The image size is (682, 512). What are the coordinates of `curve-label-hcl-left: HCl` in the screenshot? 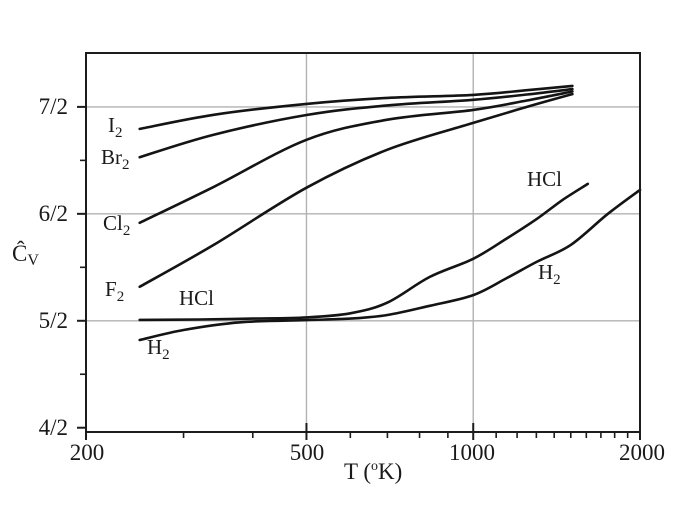 It's located at (197, 298).